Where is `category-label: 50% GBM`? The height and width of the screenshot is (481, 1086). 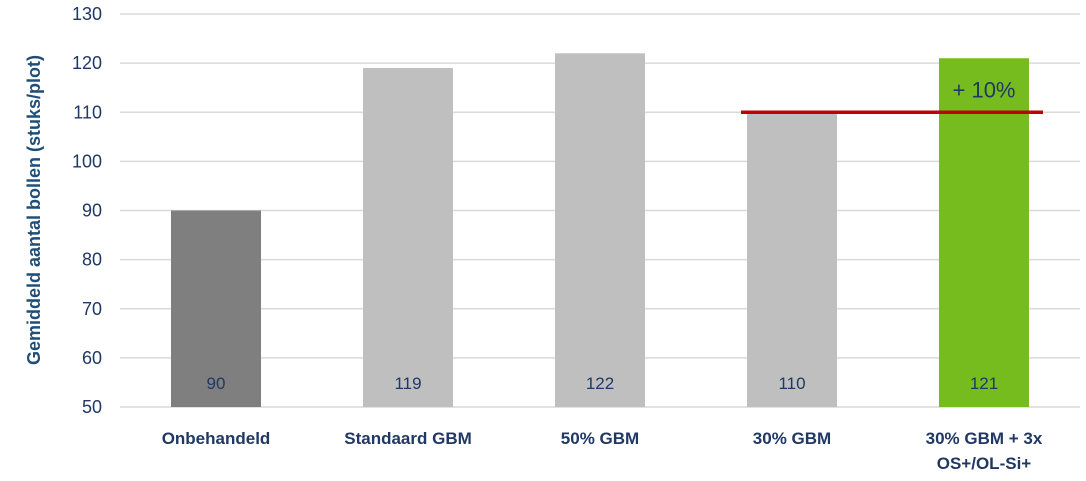 category-label: 50% GBM is located at coordinates (600, 438).